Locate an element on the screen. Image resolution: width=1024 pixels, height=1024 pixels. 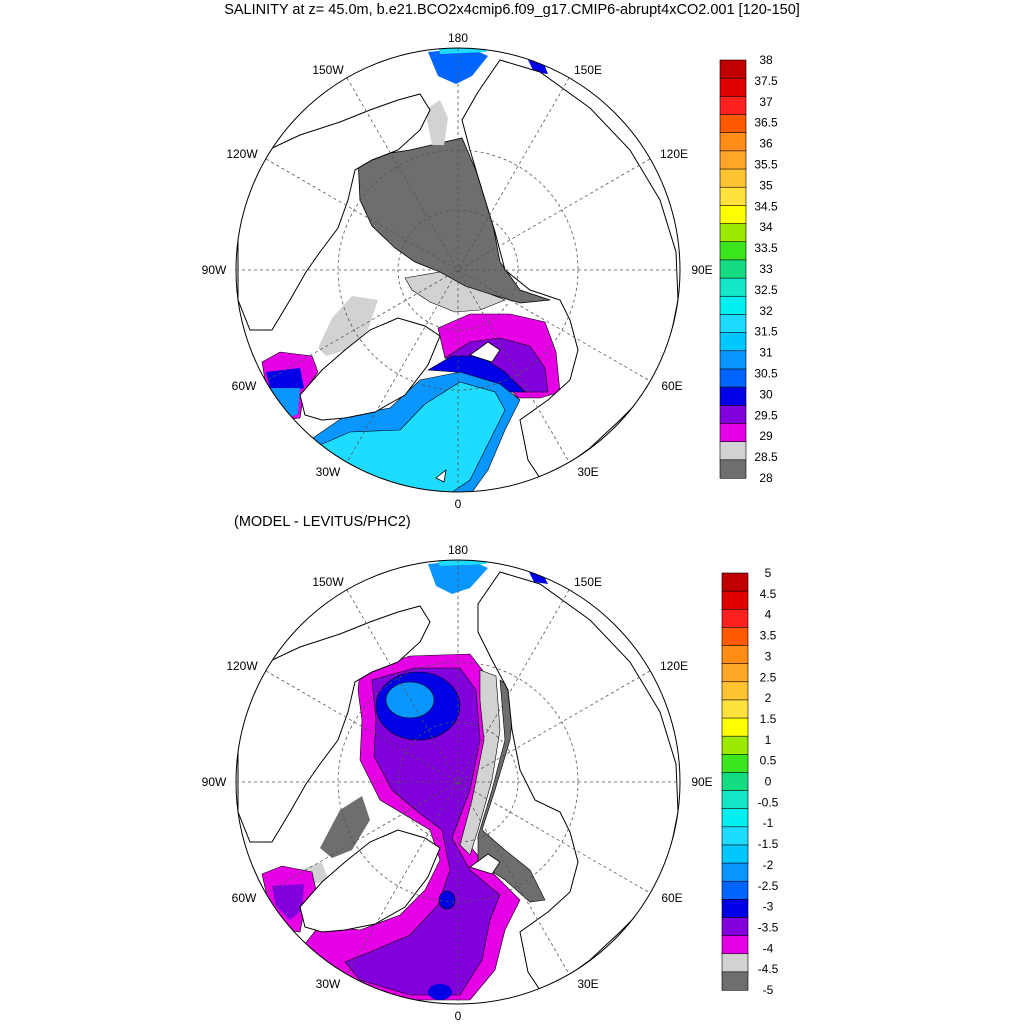
colorbar-tick-label: 29 is located at coordinates (766, 436).